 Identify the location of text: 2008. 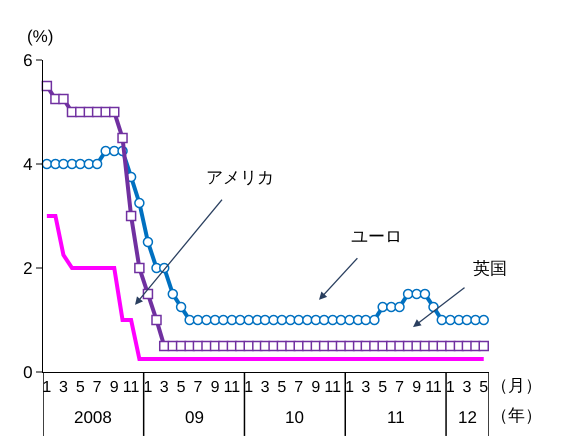
(93, 417).